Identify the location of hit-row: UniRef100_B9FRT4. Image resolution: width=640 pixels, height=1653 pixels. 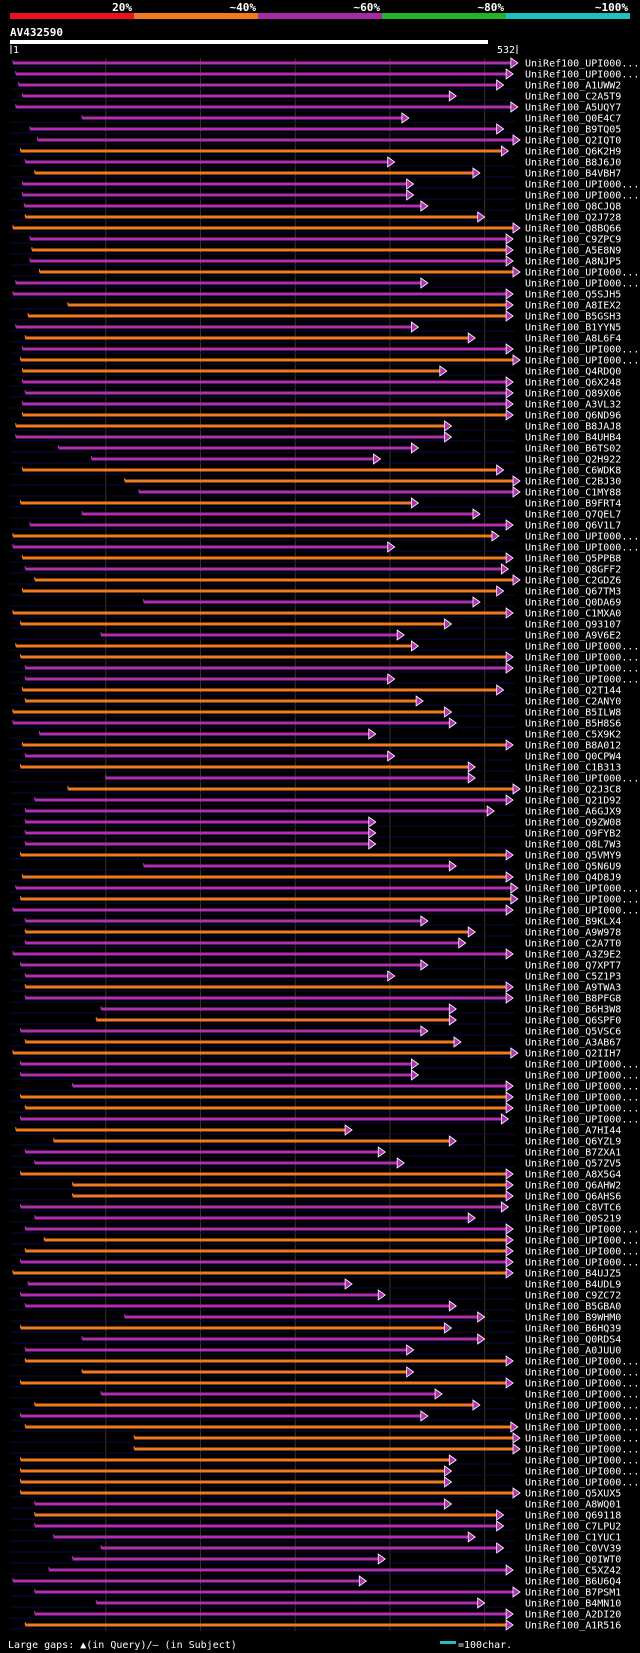
(315, 503).